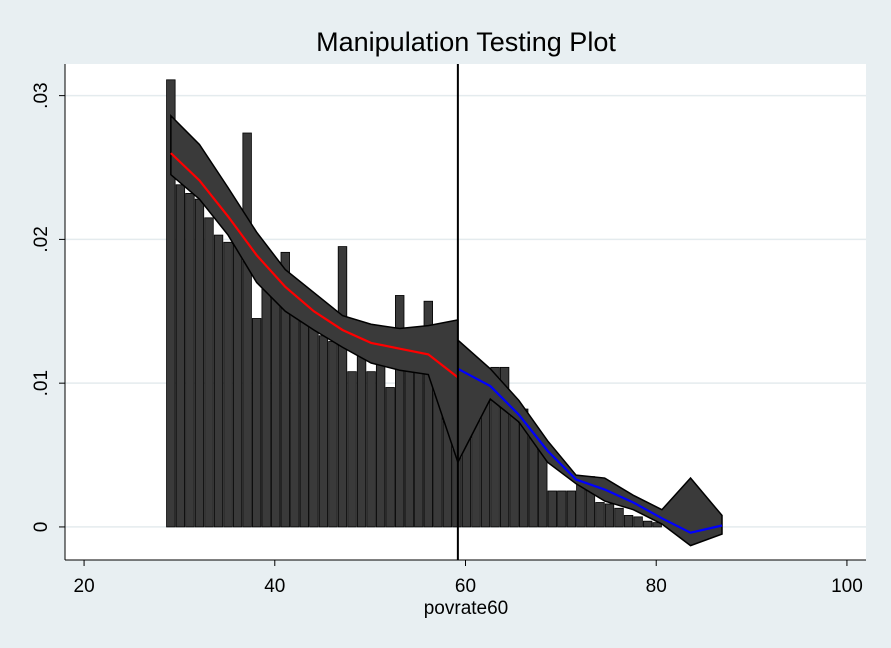 This screenshot has height=648, width=891. I want to click on y-tick-label: .03, so click(41, 95).